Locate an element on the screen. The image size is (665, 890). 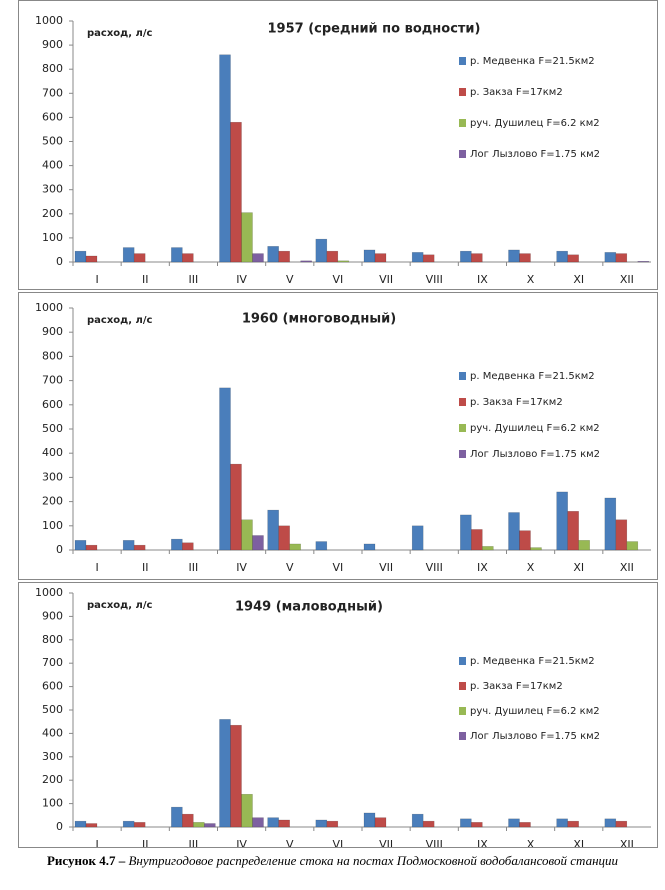
y-tick-label: 500 is located at coordinates (52, 428).